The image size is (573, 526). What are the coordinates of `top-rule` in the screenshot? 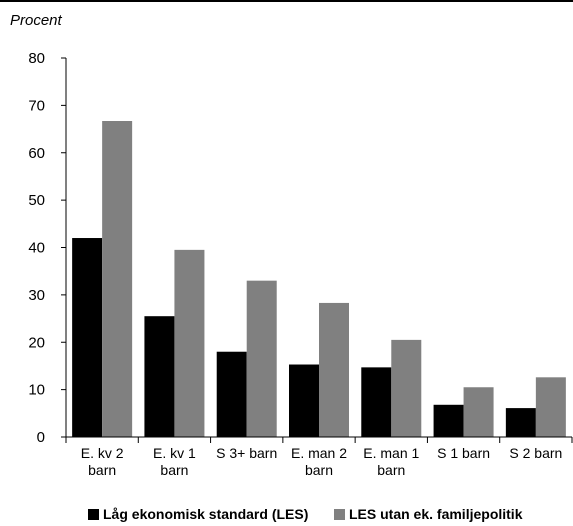 It's located at (286, 1).